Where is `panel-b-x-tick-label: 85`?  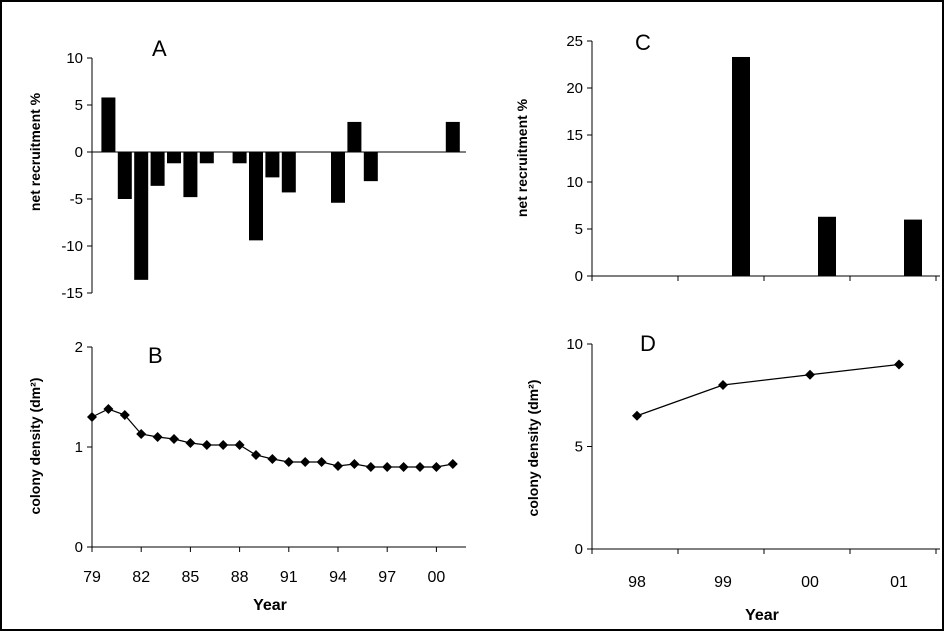 panel-b-x-tick-label: 85 is located at coordinates (191, 577).